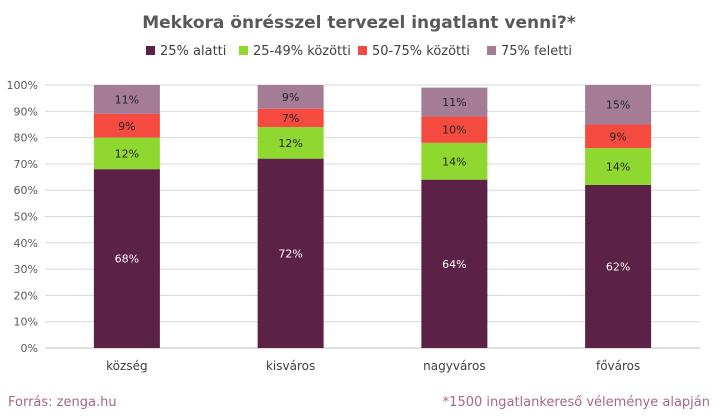 The image size is (718, 416). Describe the element at coordinates (536, 51) in the screenshot. I see `legend-label-4: 75% feletti` at that location.